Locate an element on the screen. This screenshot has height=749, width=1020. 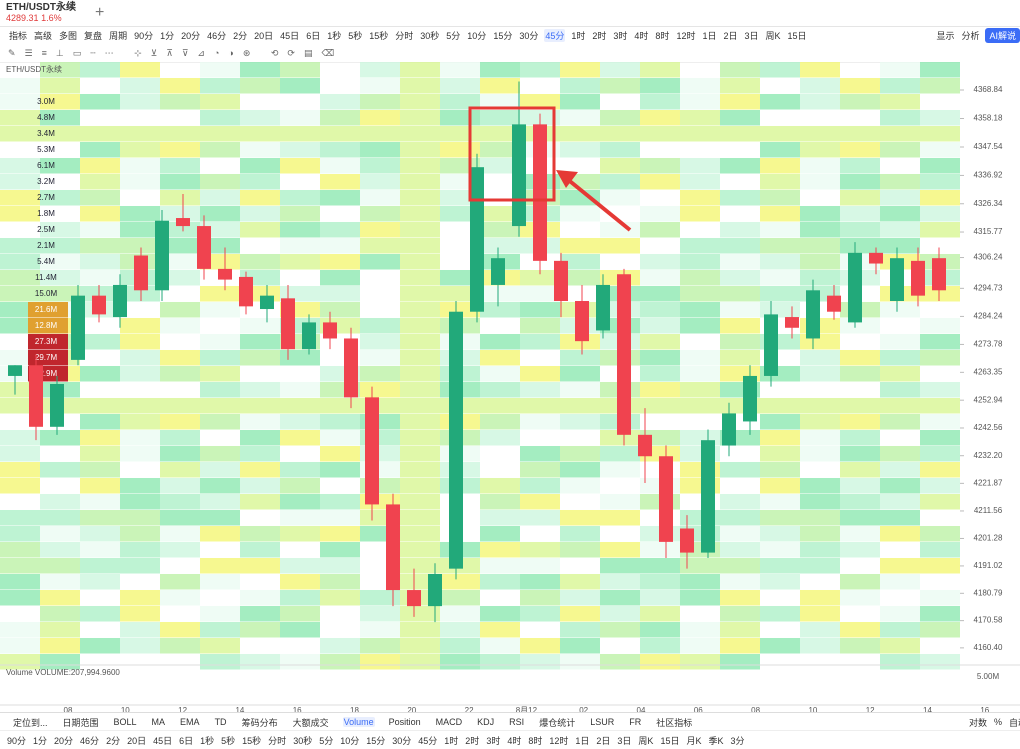
interval-button: 3分 is located at coordinates (737, 740).